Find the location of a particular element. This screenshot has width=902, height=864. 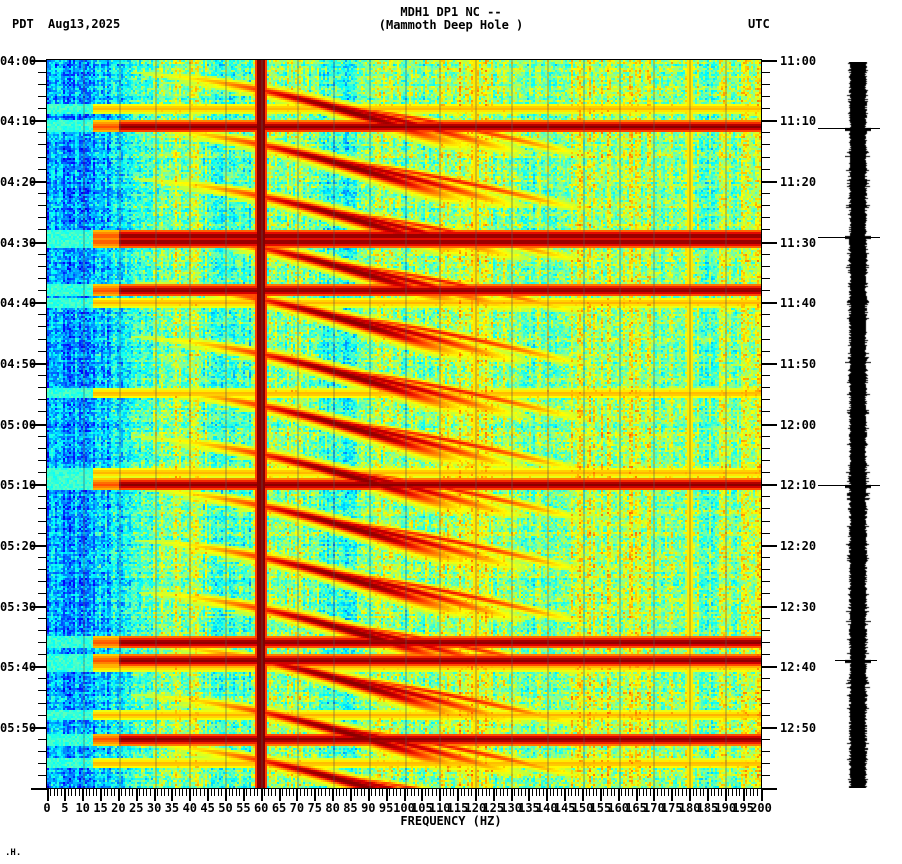

frequency-label: 115 is located at coordinates (457, 808).